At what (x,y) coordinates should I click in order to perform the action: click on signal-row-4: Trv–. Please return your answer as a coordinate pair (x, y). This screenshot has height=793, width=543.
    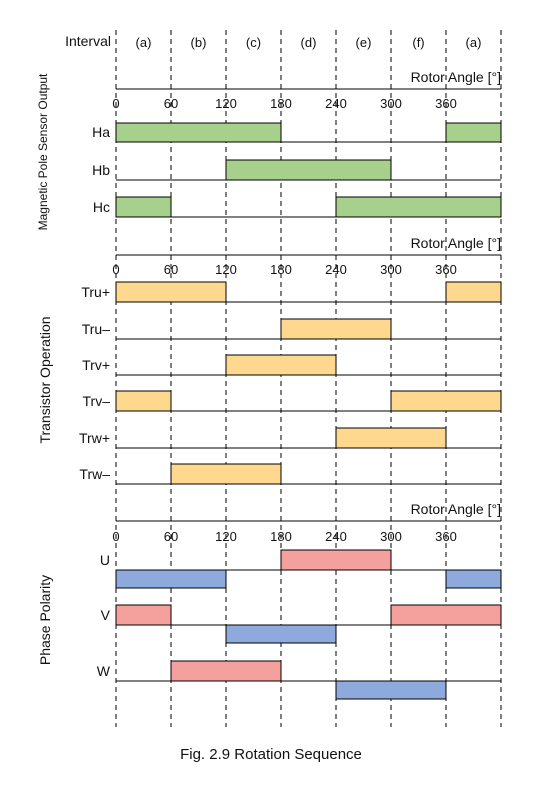
    Looking at the image, I should click on (292, 401).